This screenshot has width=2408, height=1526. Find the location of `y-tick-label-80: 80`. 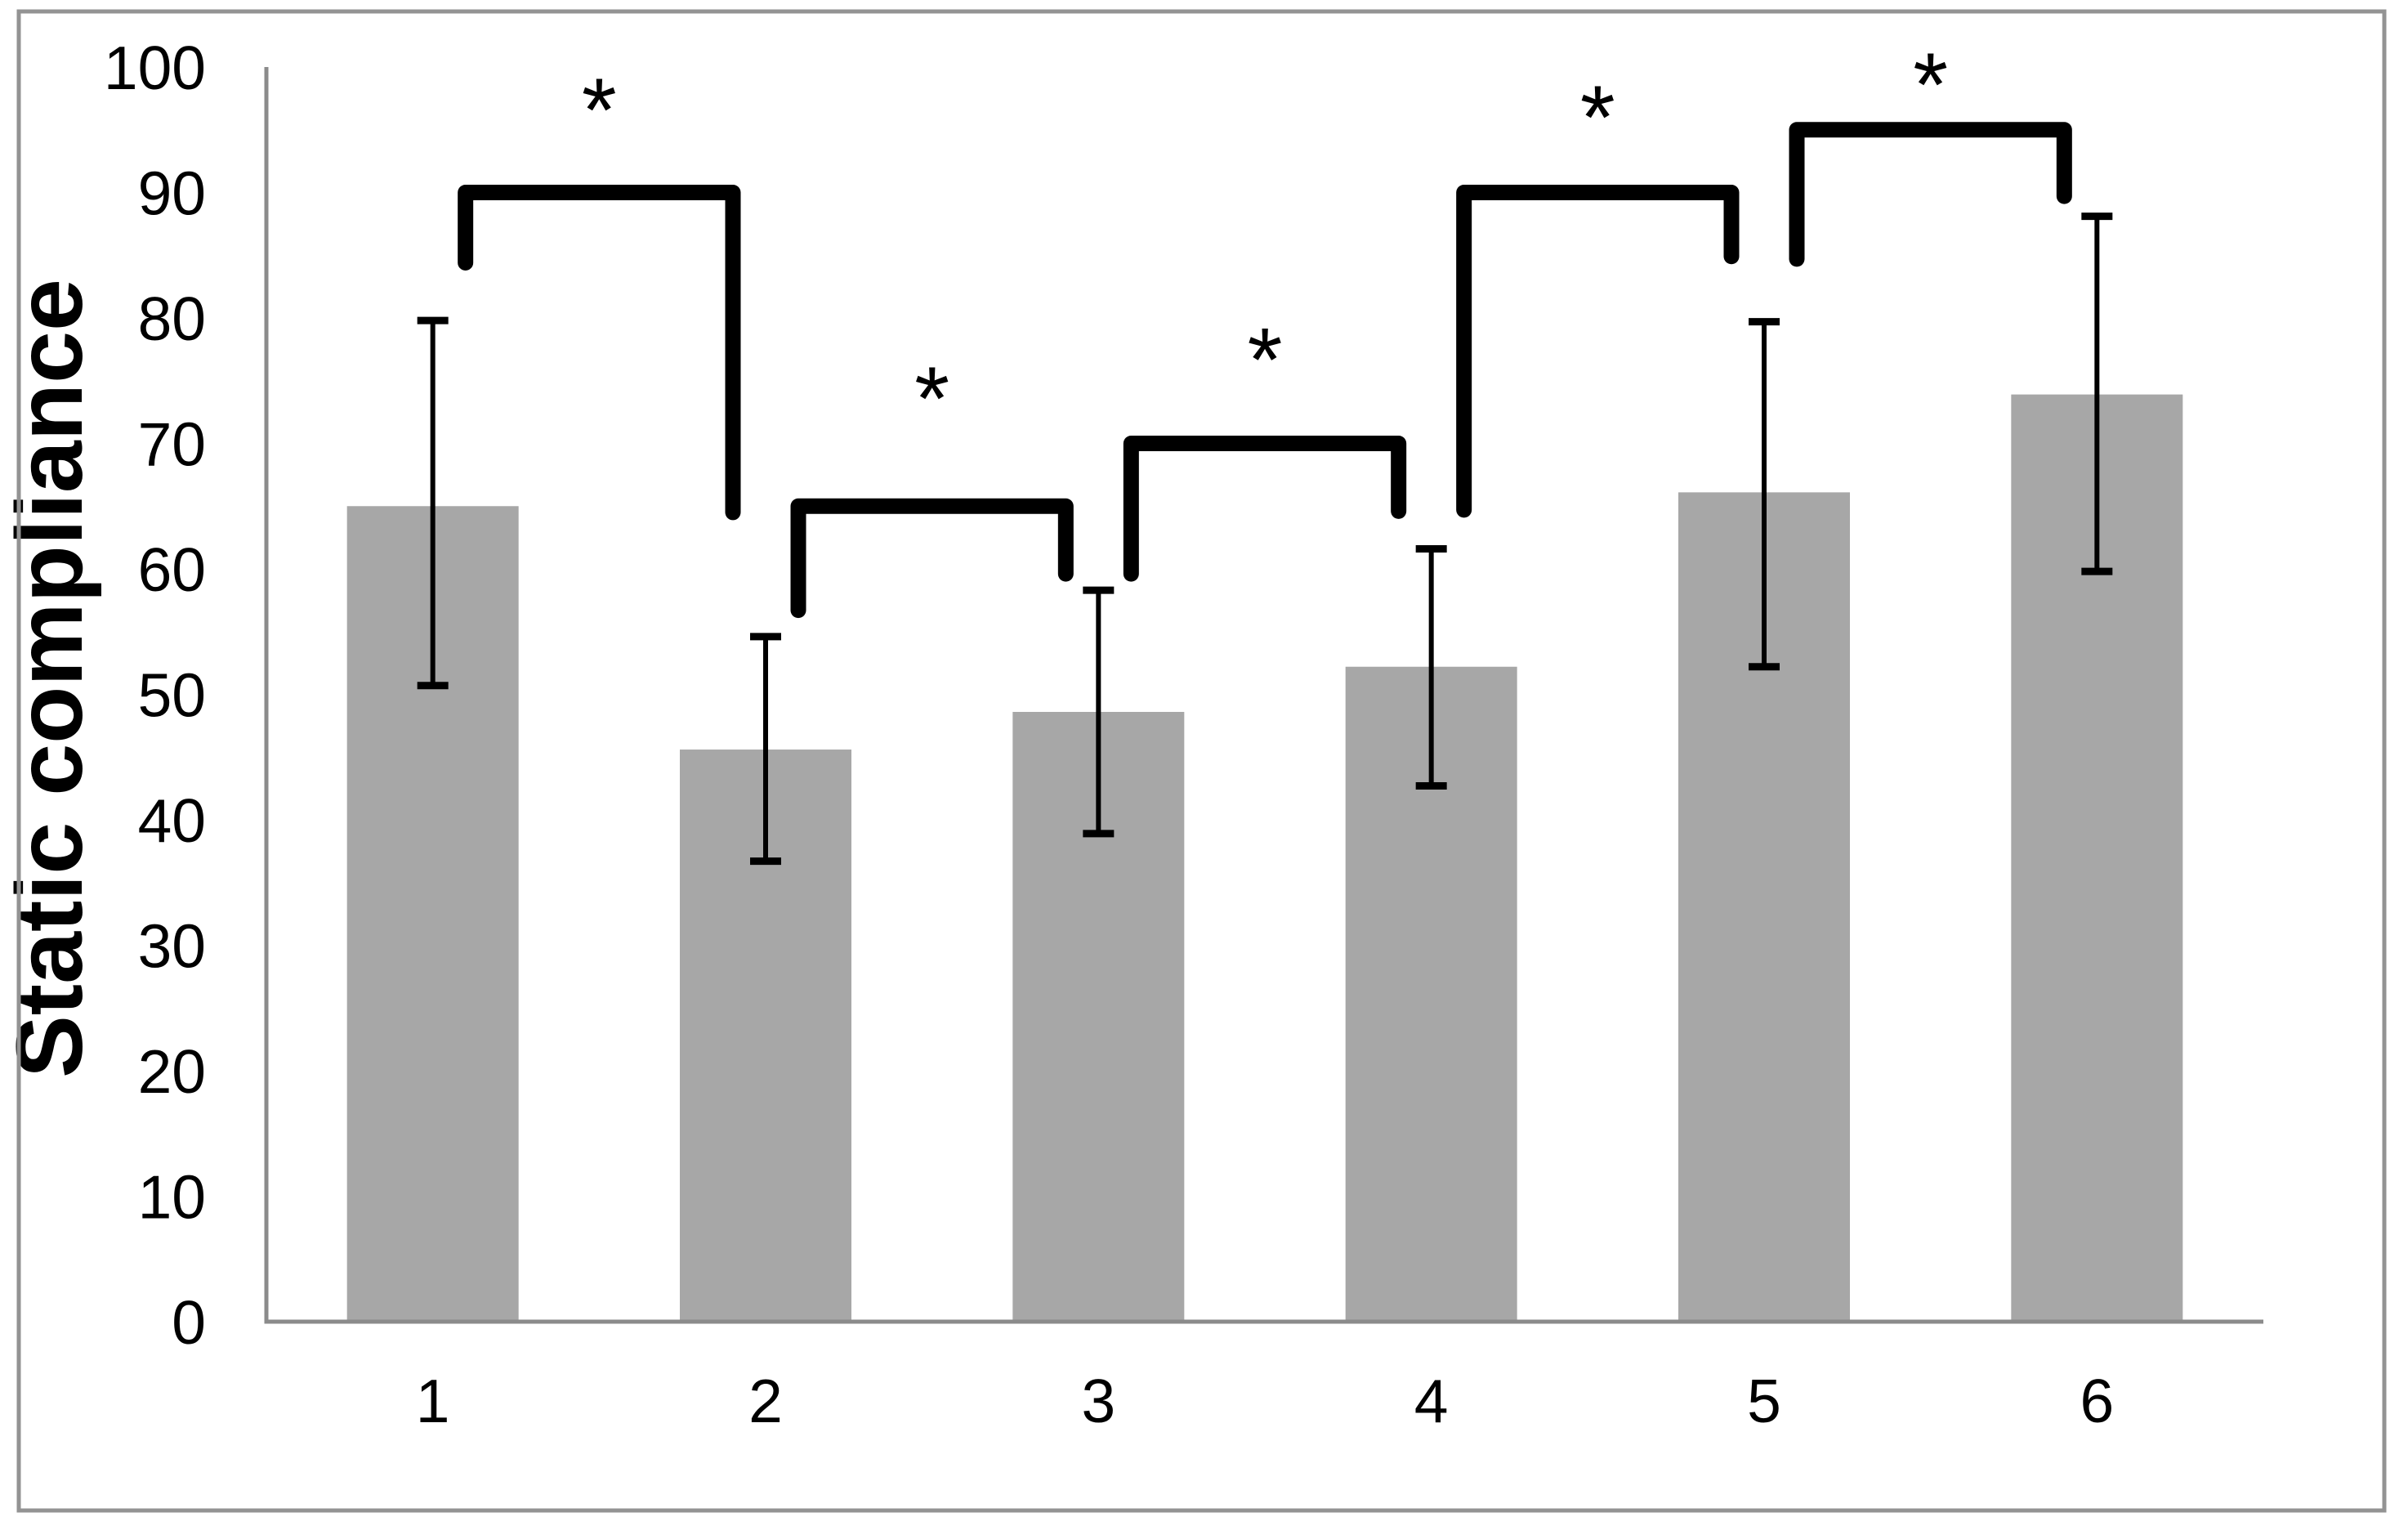

y-tick-label-80: 80 is located at coordinates (172, 318).